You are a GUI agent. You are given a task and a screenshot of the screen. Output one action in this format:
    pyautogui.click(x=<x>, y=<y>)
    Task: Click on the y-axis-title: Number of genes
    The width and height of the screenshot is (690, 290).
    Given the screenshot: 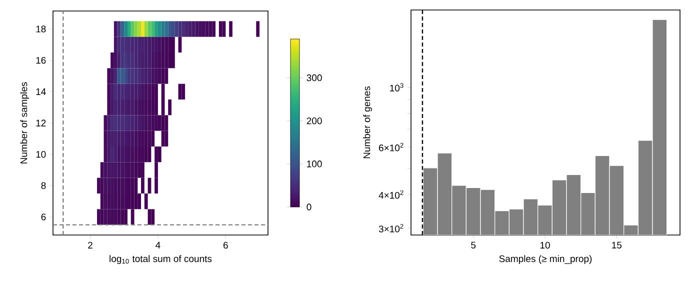 What is the action you would take?
    pyautogui.click(x=367, y=122)
    